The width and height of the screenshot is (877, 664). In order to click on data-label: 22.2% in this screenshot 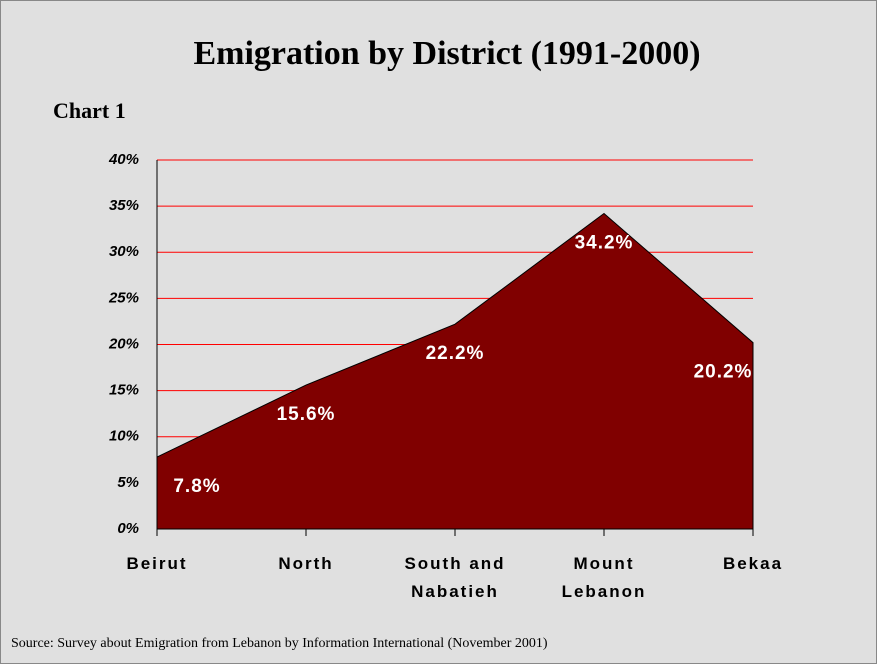, I will do `click(455, 353)`.